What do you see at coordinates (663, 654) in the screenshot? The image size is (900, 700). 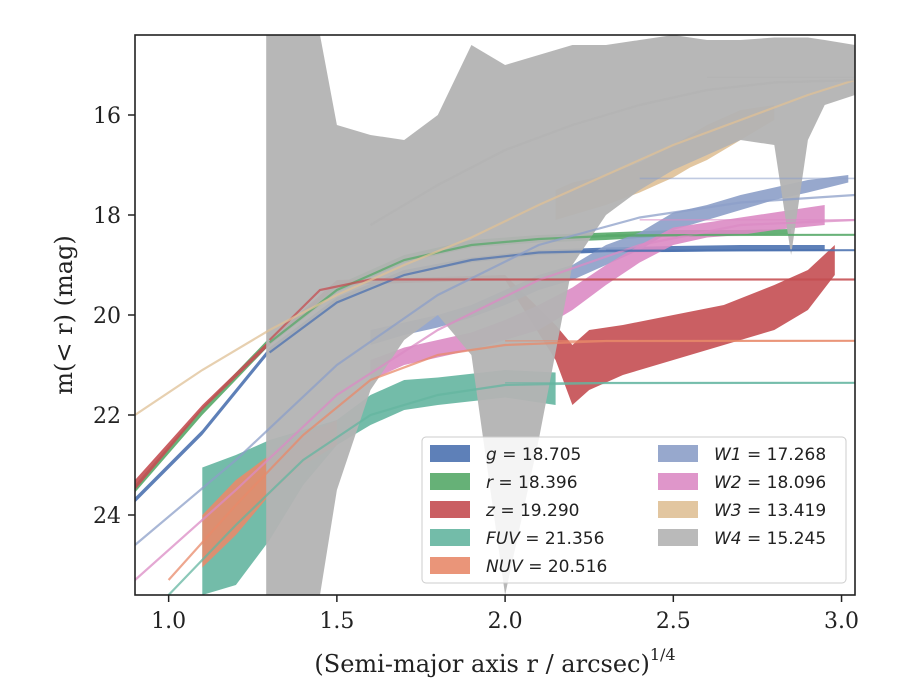 I see `x-axis-label-exponent: 1/4` at bounding box center [663, 654].